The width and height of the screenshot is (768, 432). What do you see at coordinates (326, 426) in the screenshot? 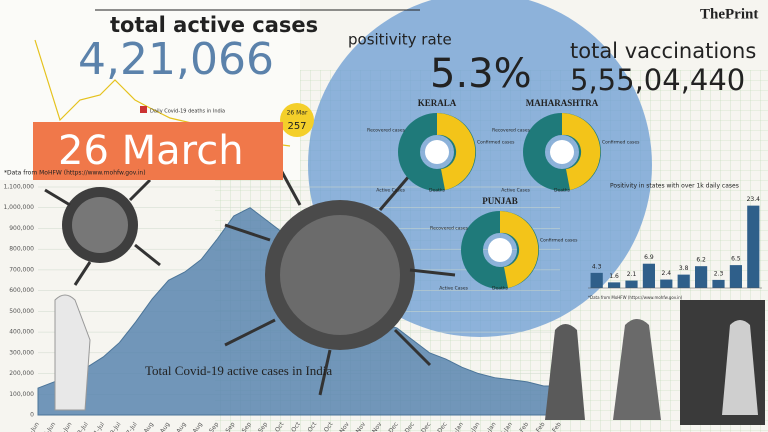
I see `x-tick-label: 31-Oct` at bounding box center [326, 426].